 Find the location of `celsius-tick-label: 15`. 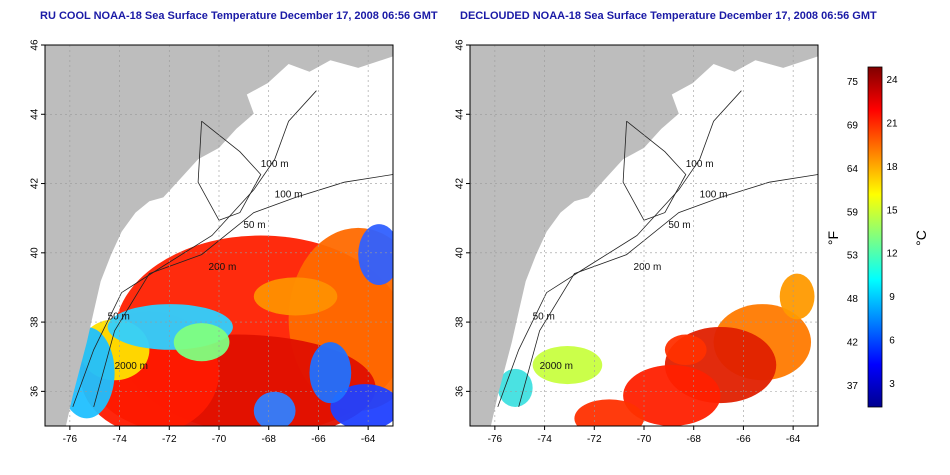

celsius-tick-label: 15 is located at coordinates (892, 210).